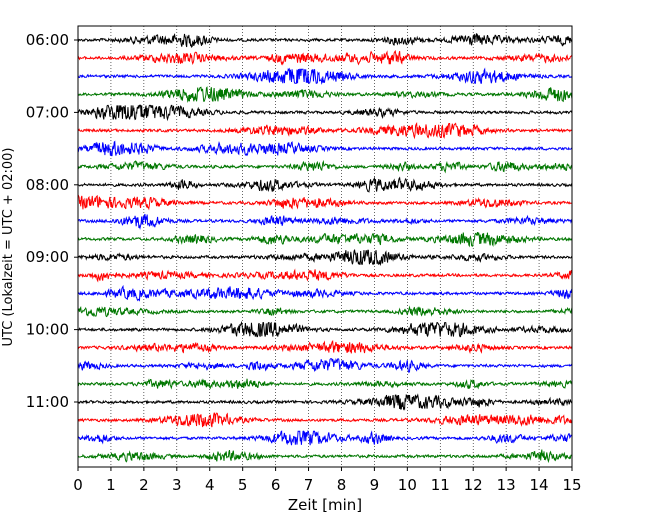  I want to click on x-tick-label: 9, so click(375, 485).